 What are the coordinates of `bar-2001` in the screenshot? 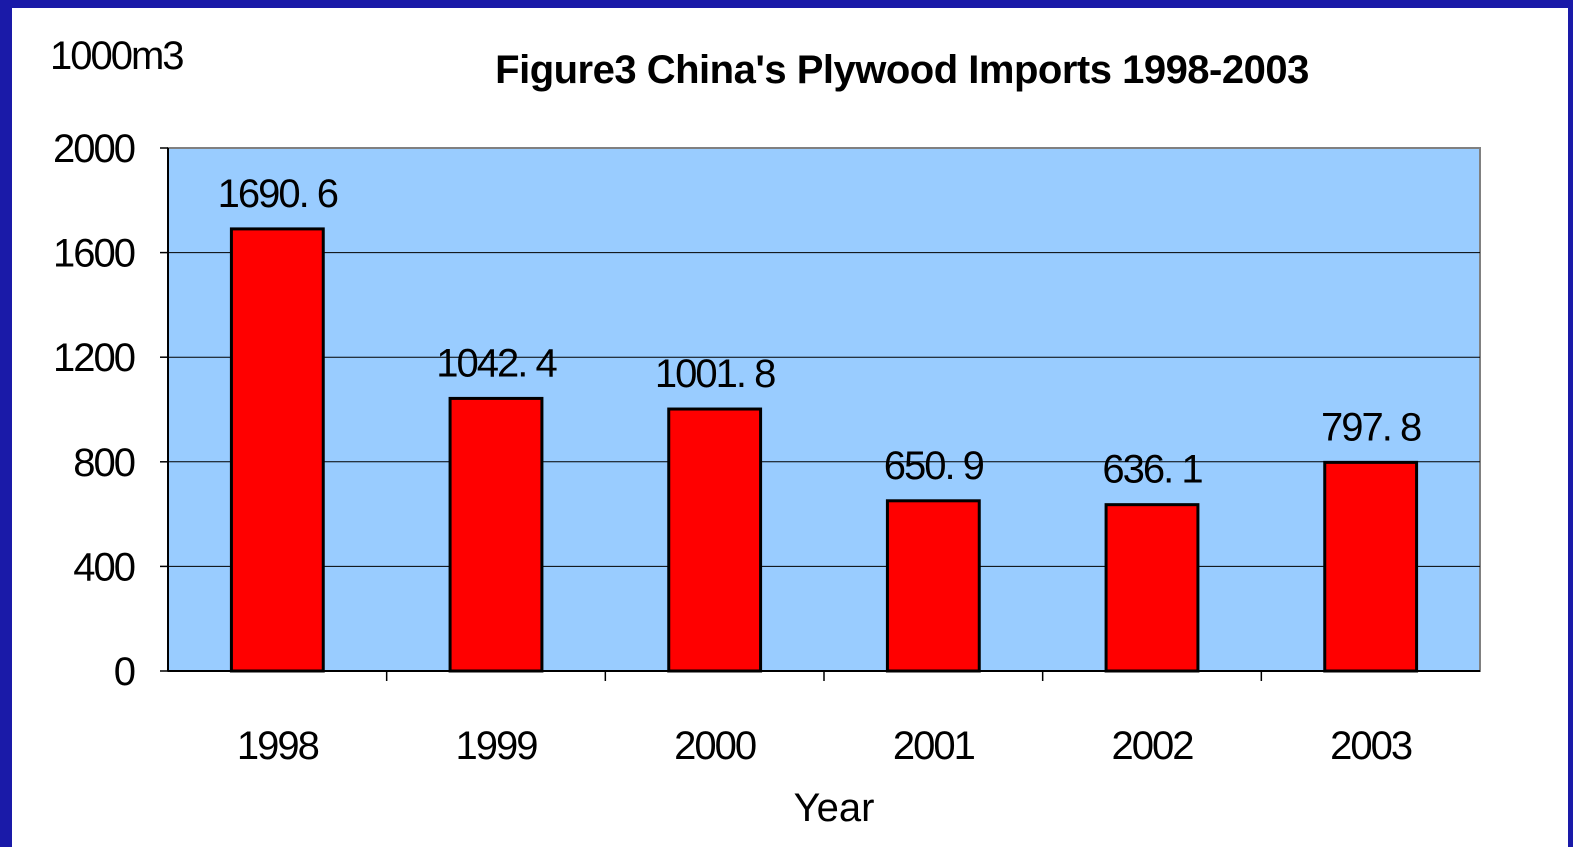 It's located at (933, 586).